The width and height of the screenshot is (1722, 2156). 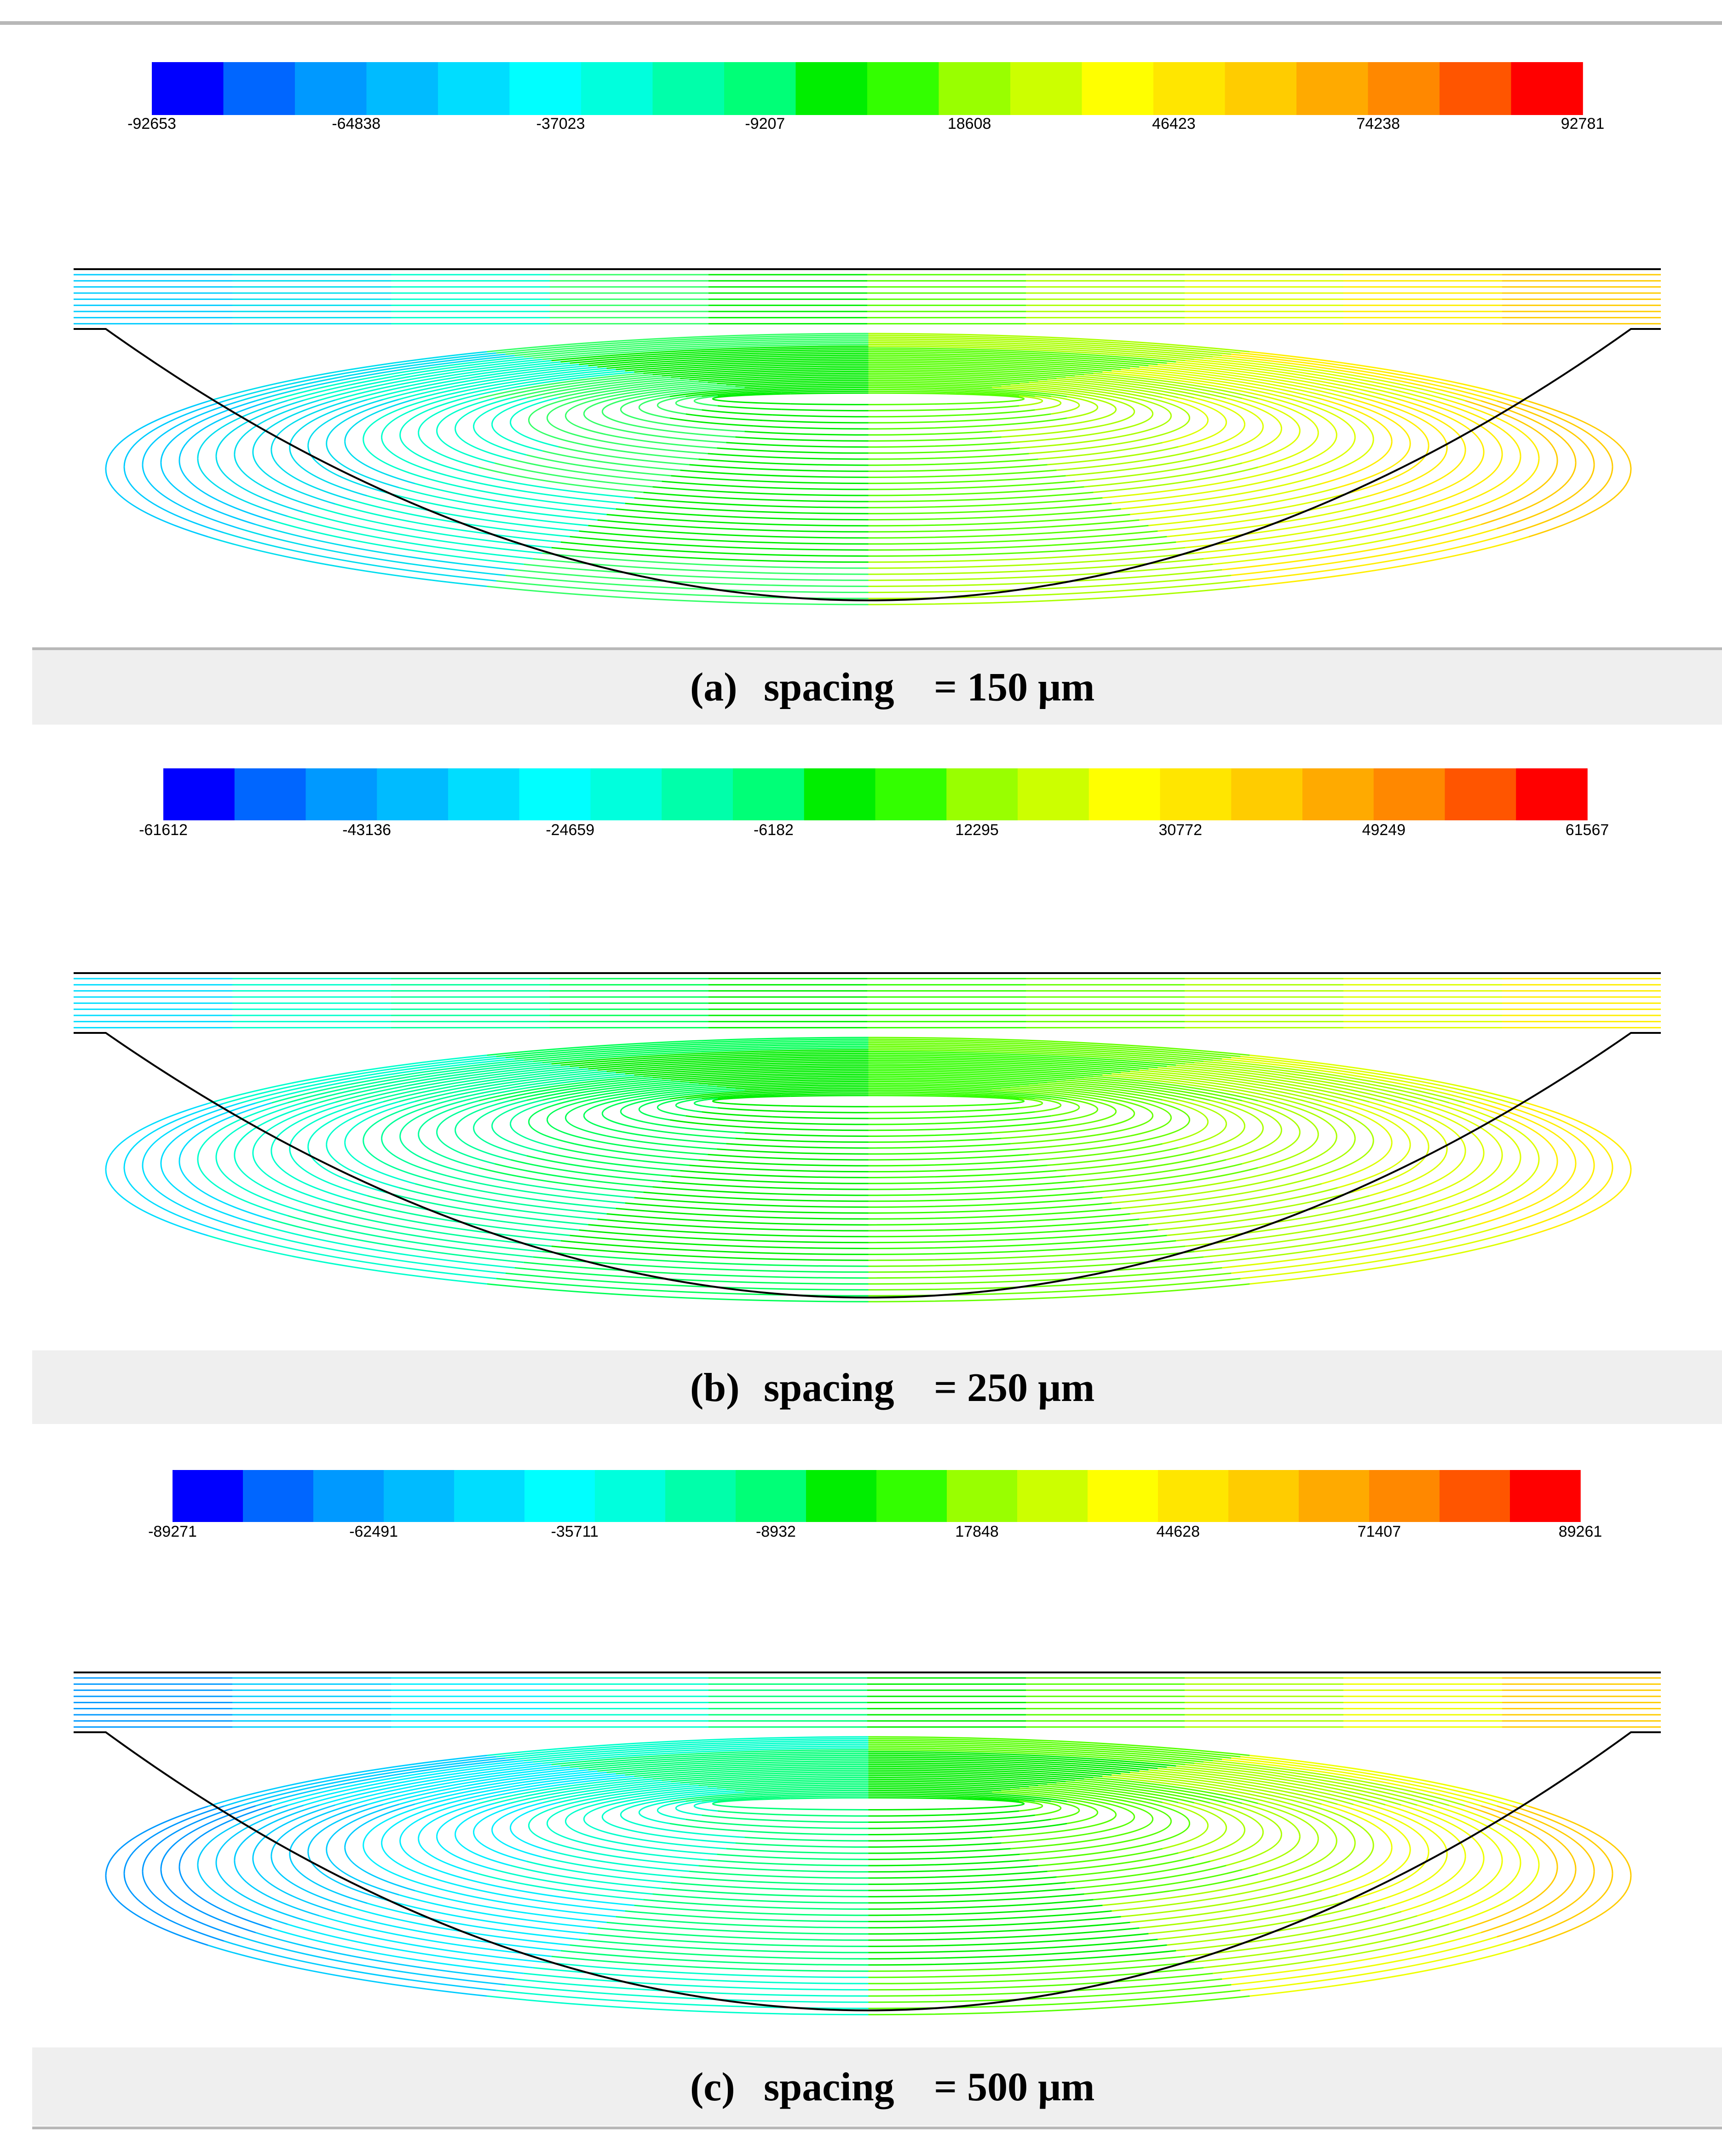 What do you see at coordinates (867, 1137) in the screenshot?
I see `streamline-plot` at bounding box center [867, 1137].